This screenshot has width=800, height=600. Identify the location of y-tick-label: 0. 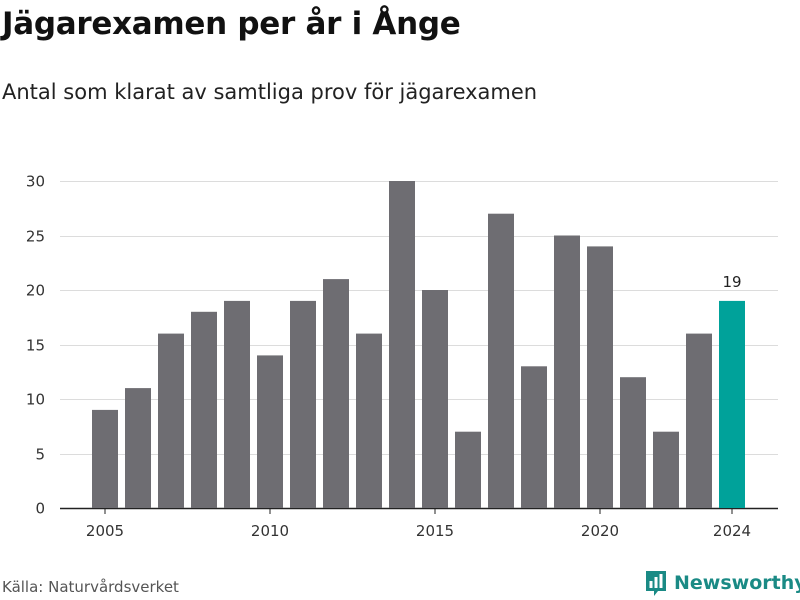
(40, 509).